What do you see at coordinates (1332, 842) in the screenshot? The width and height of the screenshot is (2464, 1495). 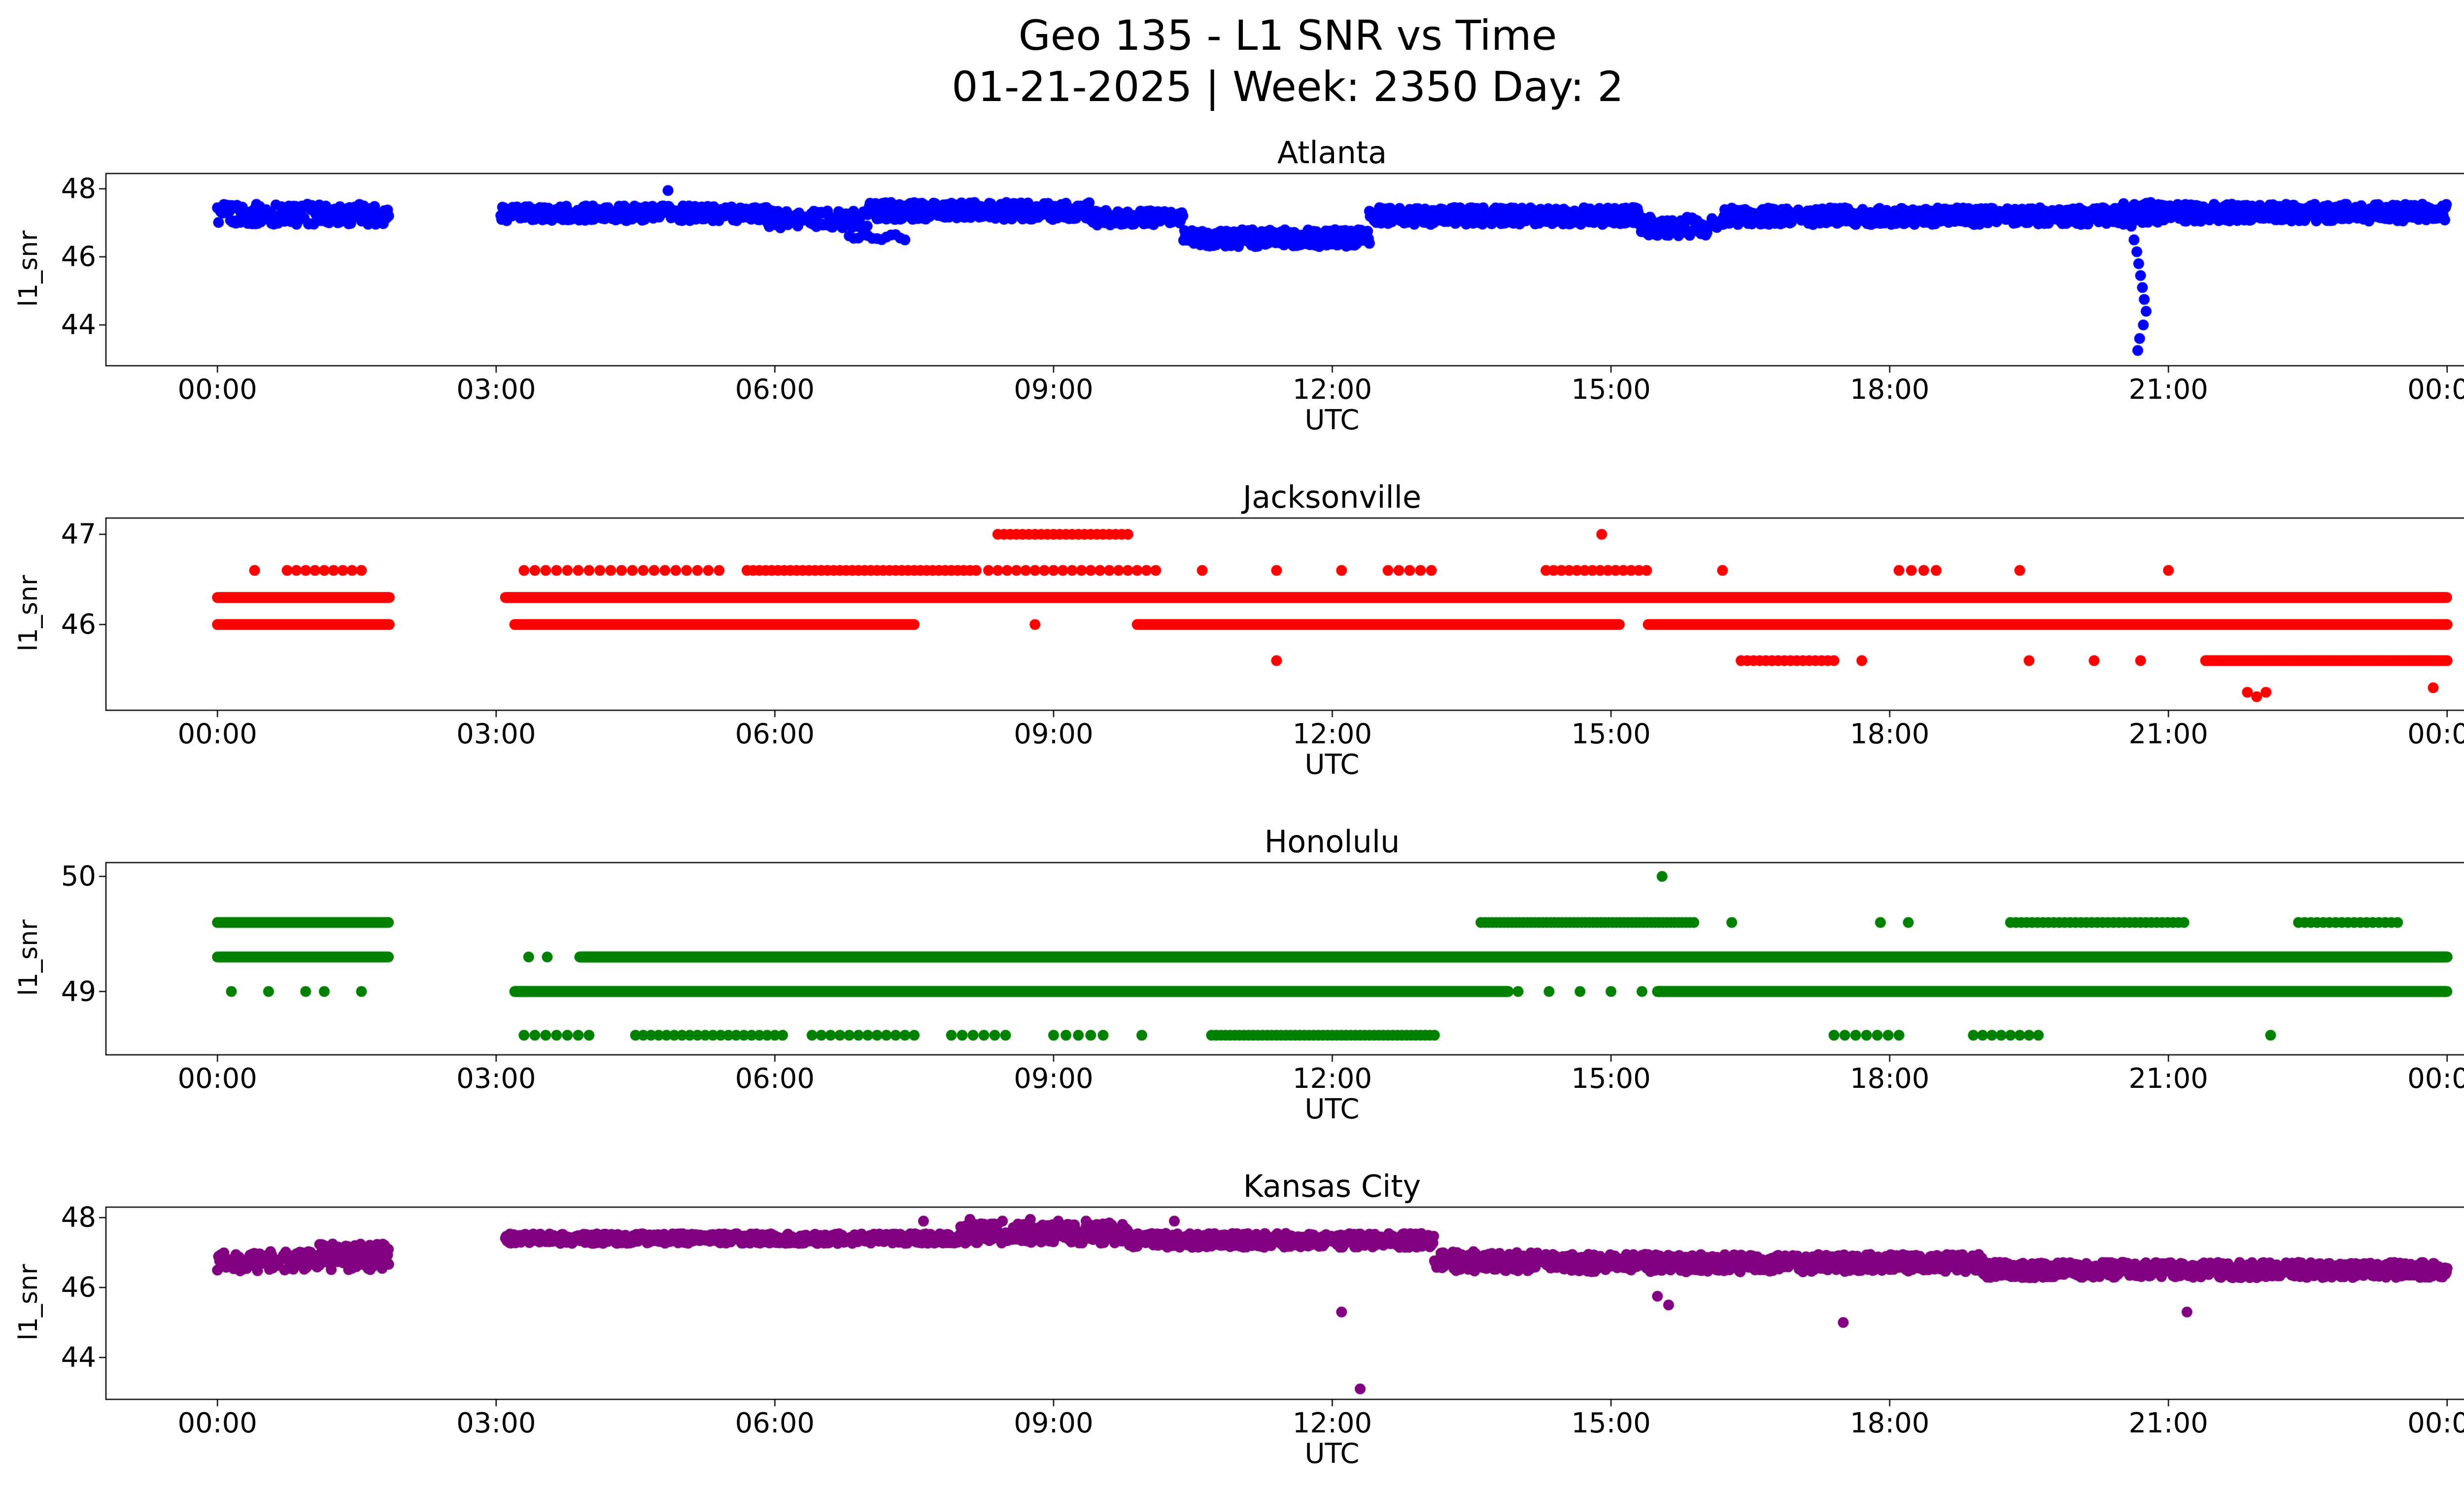 I see `subplot-title-honolulu: Honolulu` at bounding box center [1332, 842].